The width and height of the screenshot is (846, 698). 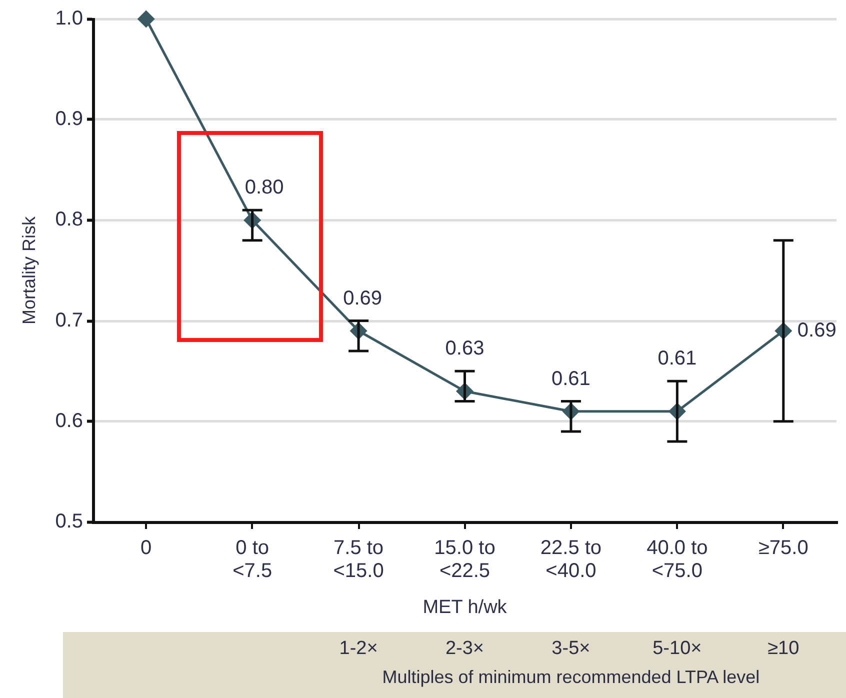 What do you see at coordinates (69, 219) in the screenshot?
I see `y-tick-label: 0.8` at bounding box center [69, 219].